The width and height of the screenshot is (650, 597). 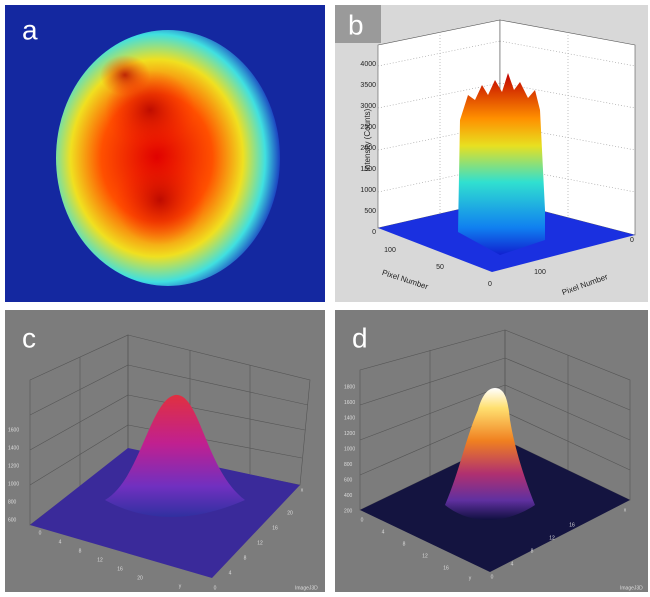 I want to click on panel-label: d, so click(x=360, y=337).